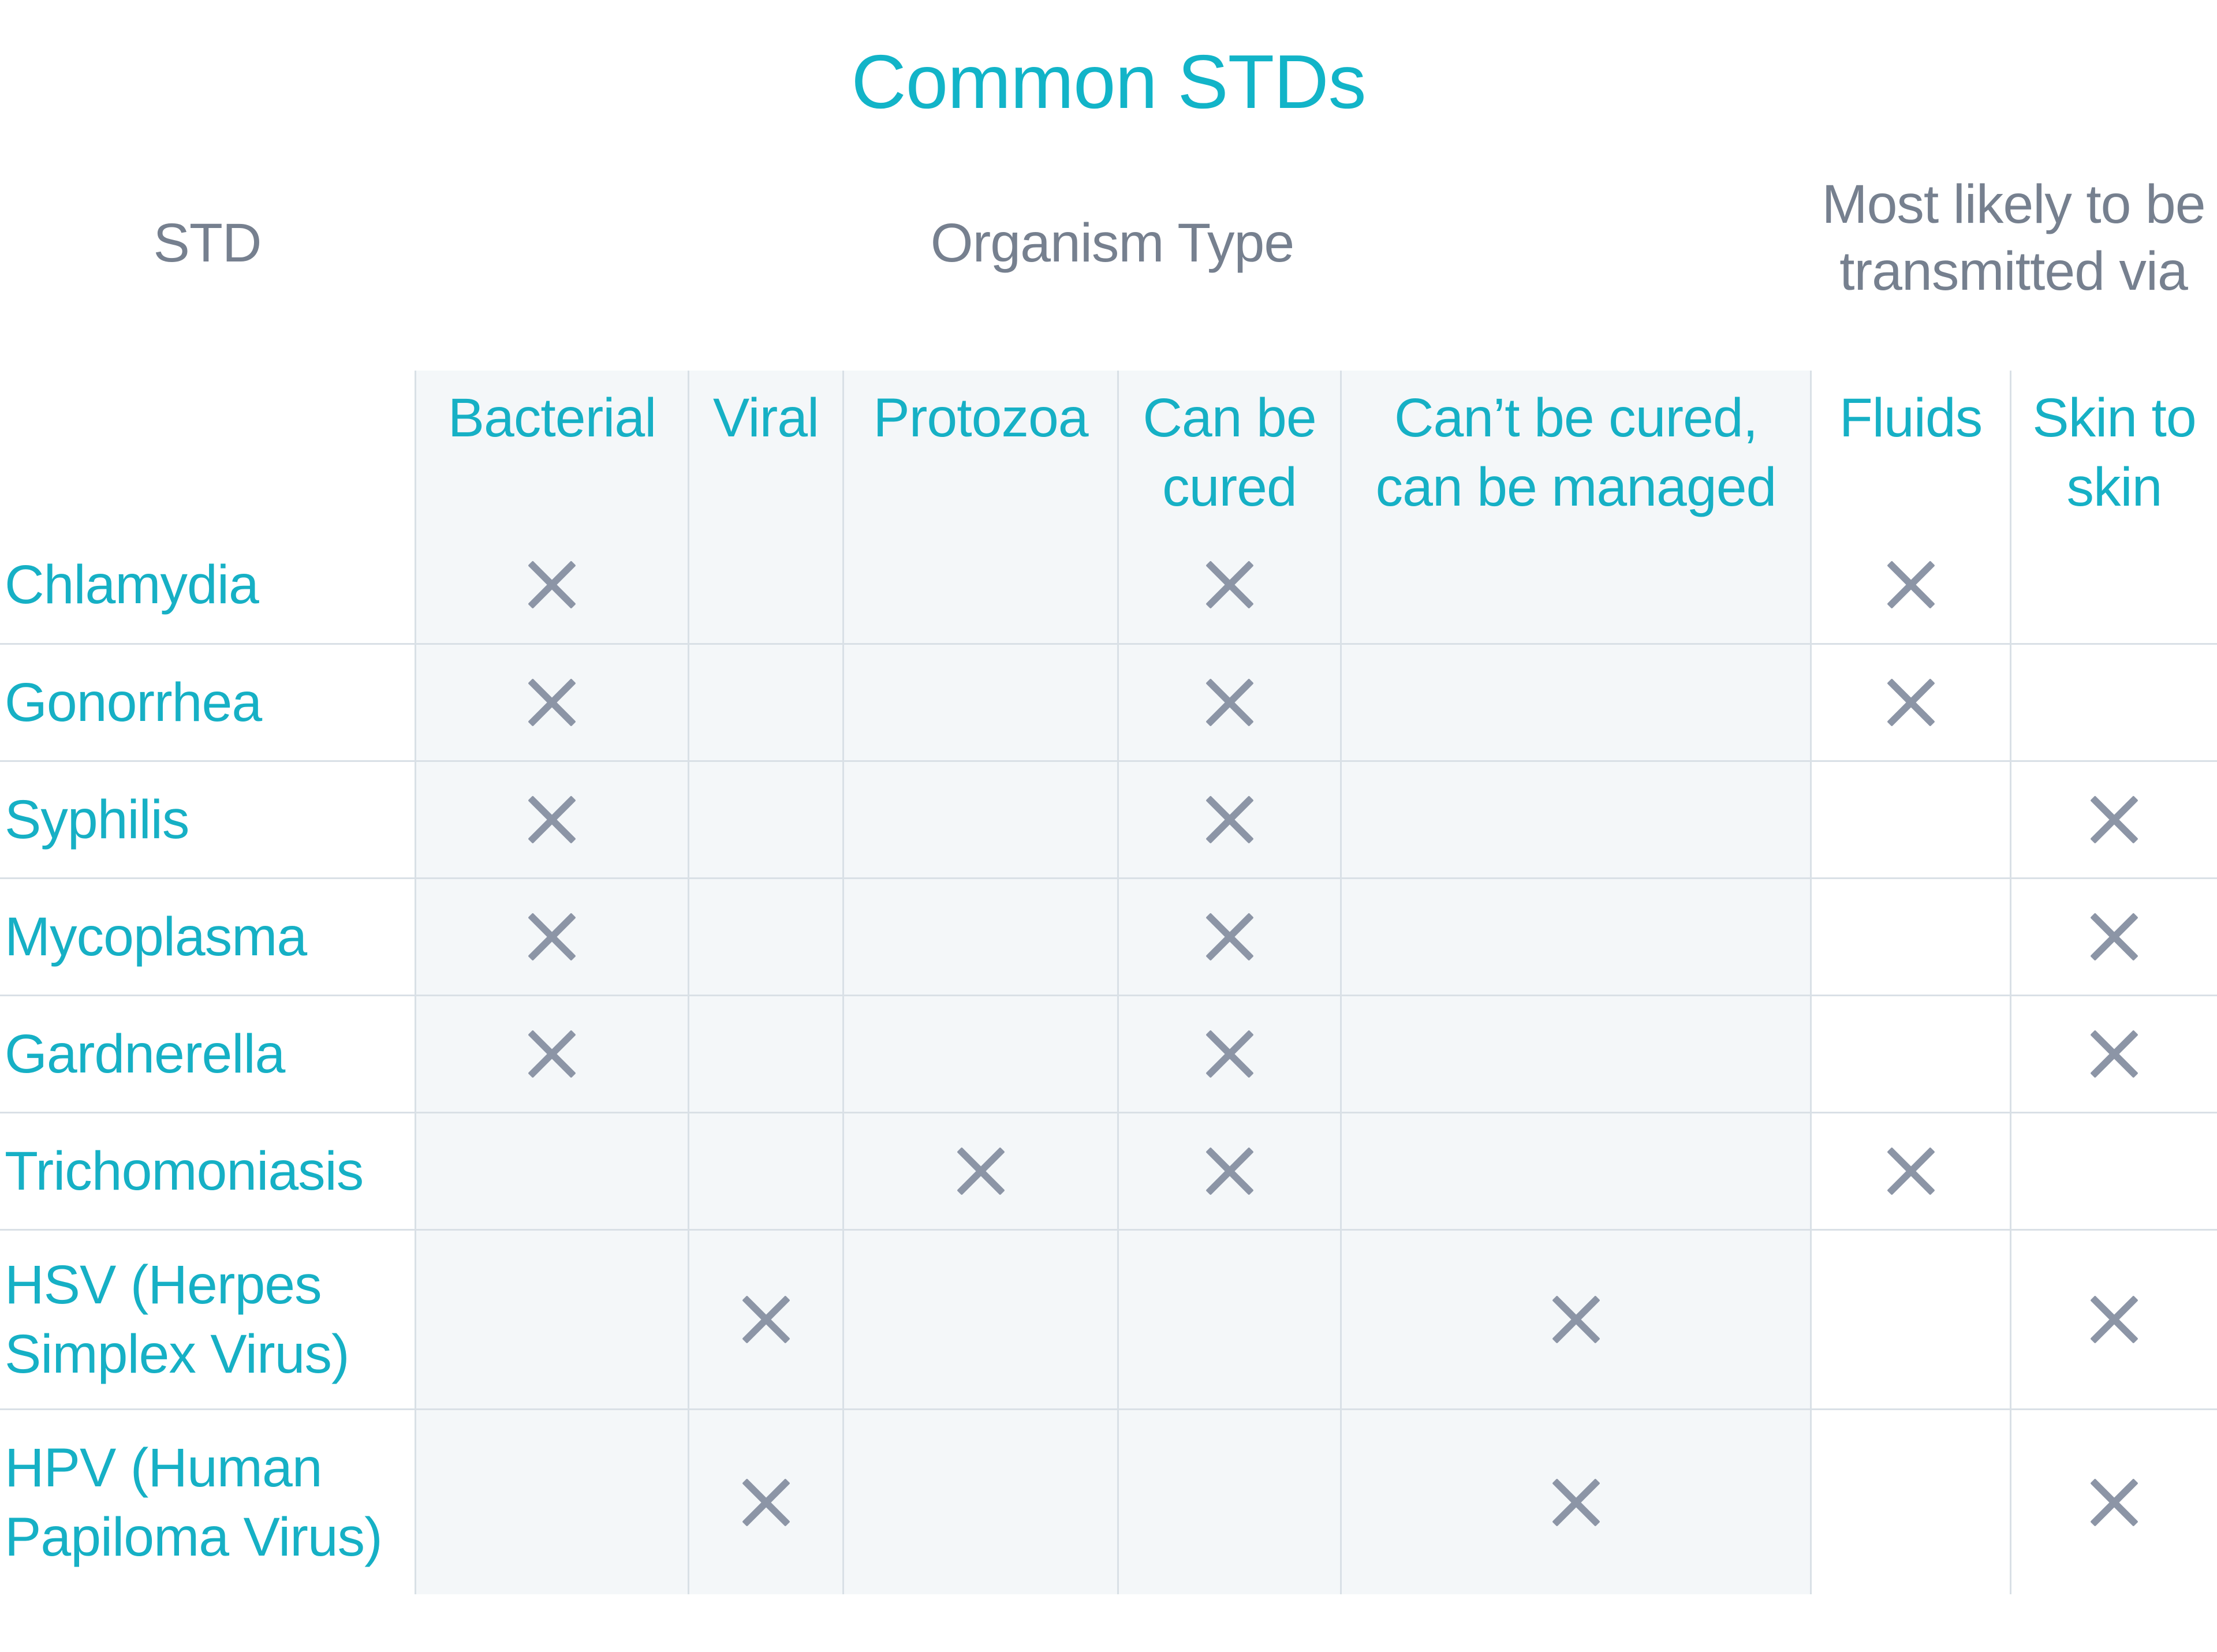 The height and width of the screenshot is (1652, 2217). I want to click on row-label: HSV (Herpes Simplex Virus), so click(208, 1318).